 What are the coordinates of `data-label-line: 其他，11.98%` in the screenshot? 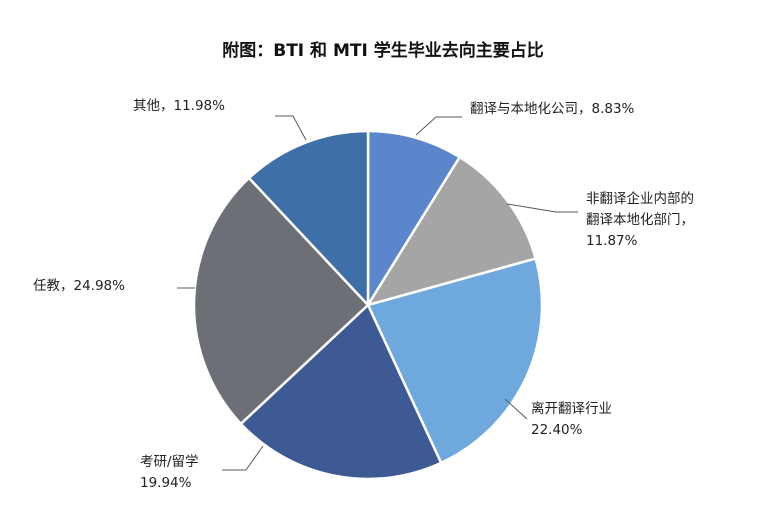 It's located at (179, 106).